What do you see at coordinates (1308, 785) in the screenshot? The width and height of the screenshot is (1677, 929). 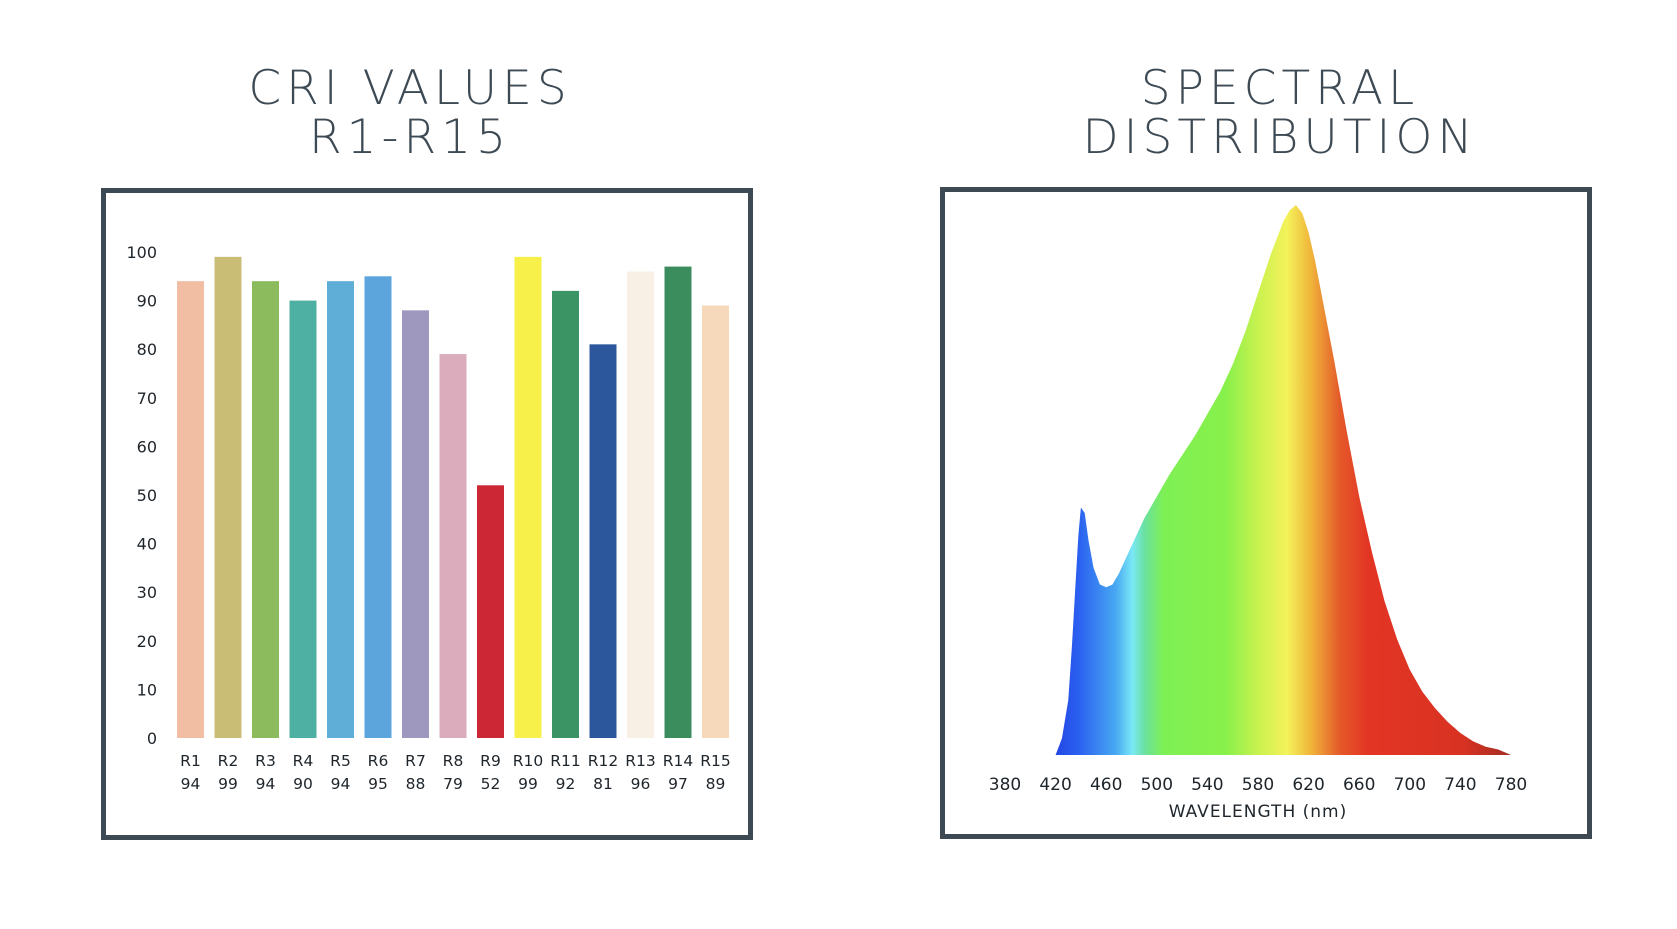 I see `x-tick-label: 620` at bounding box center [1308, 785].